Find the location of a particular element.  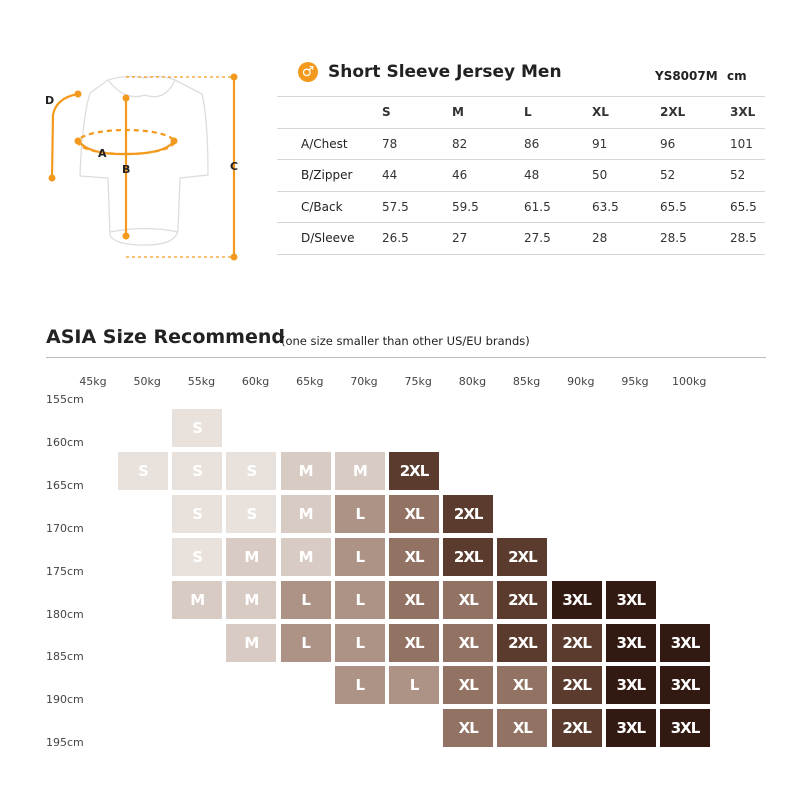

table-cell: 44 is located at coordinates (417, 175).